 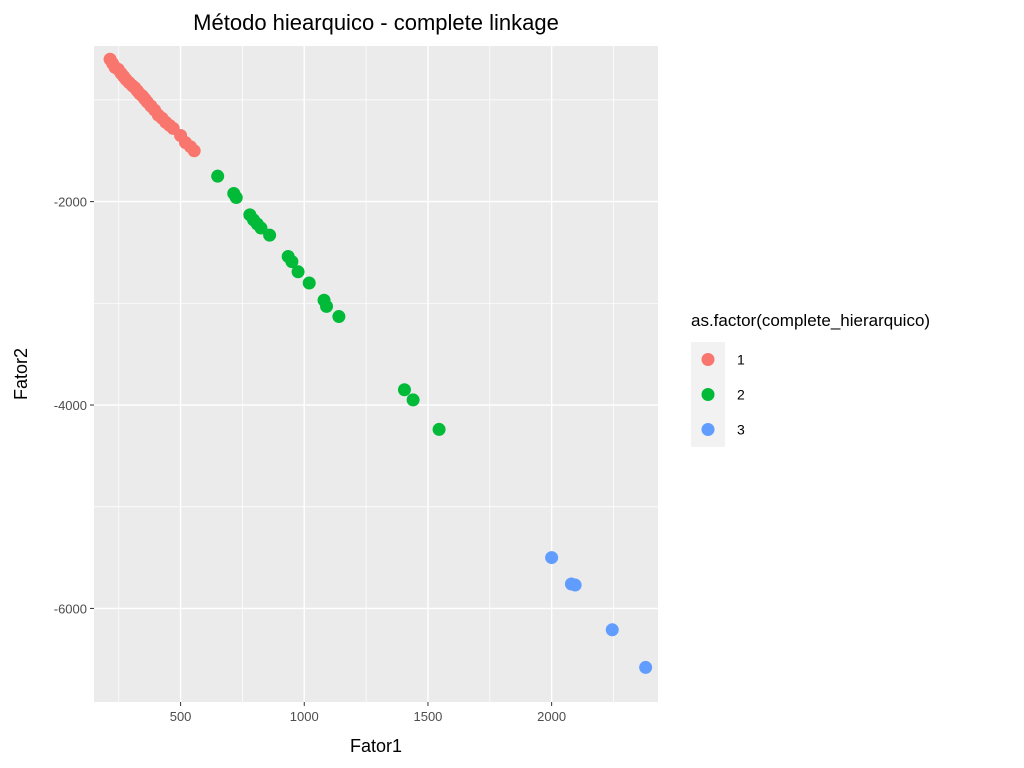 What do you see at coordinates (741, 395) in the screenshot?
I see `legend-label-2: 2` at bounding box center [741, 395].